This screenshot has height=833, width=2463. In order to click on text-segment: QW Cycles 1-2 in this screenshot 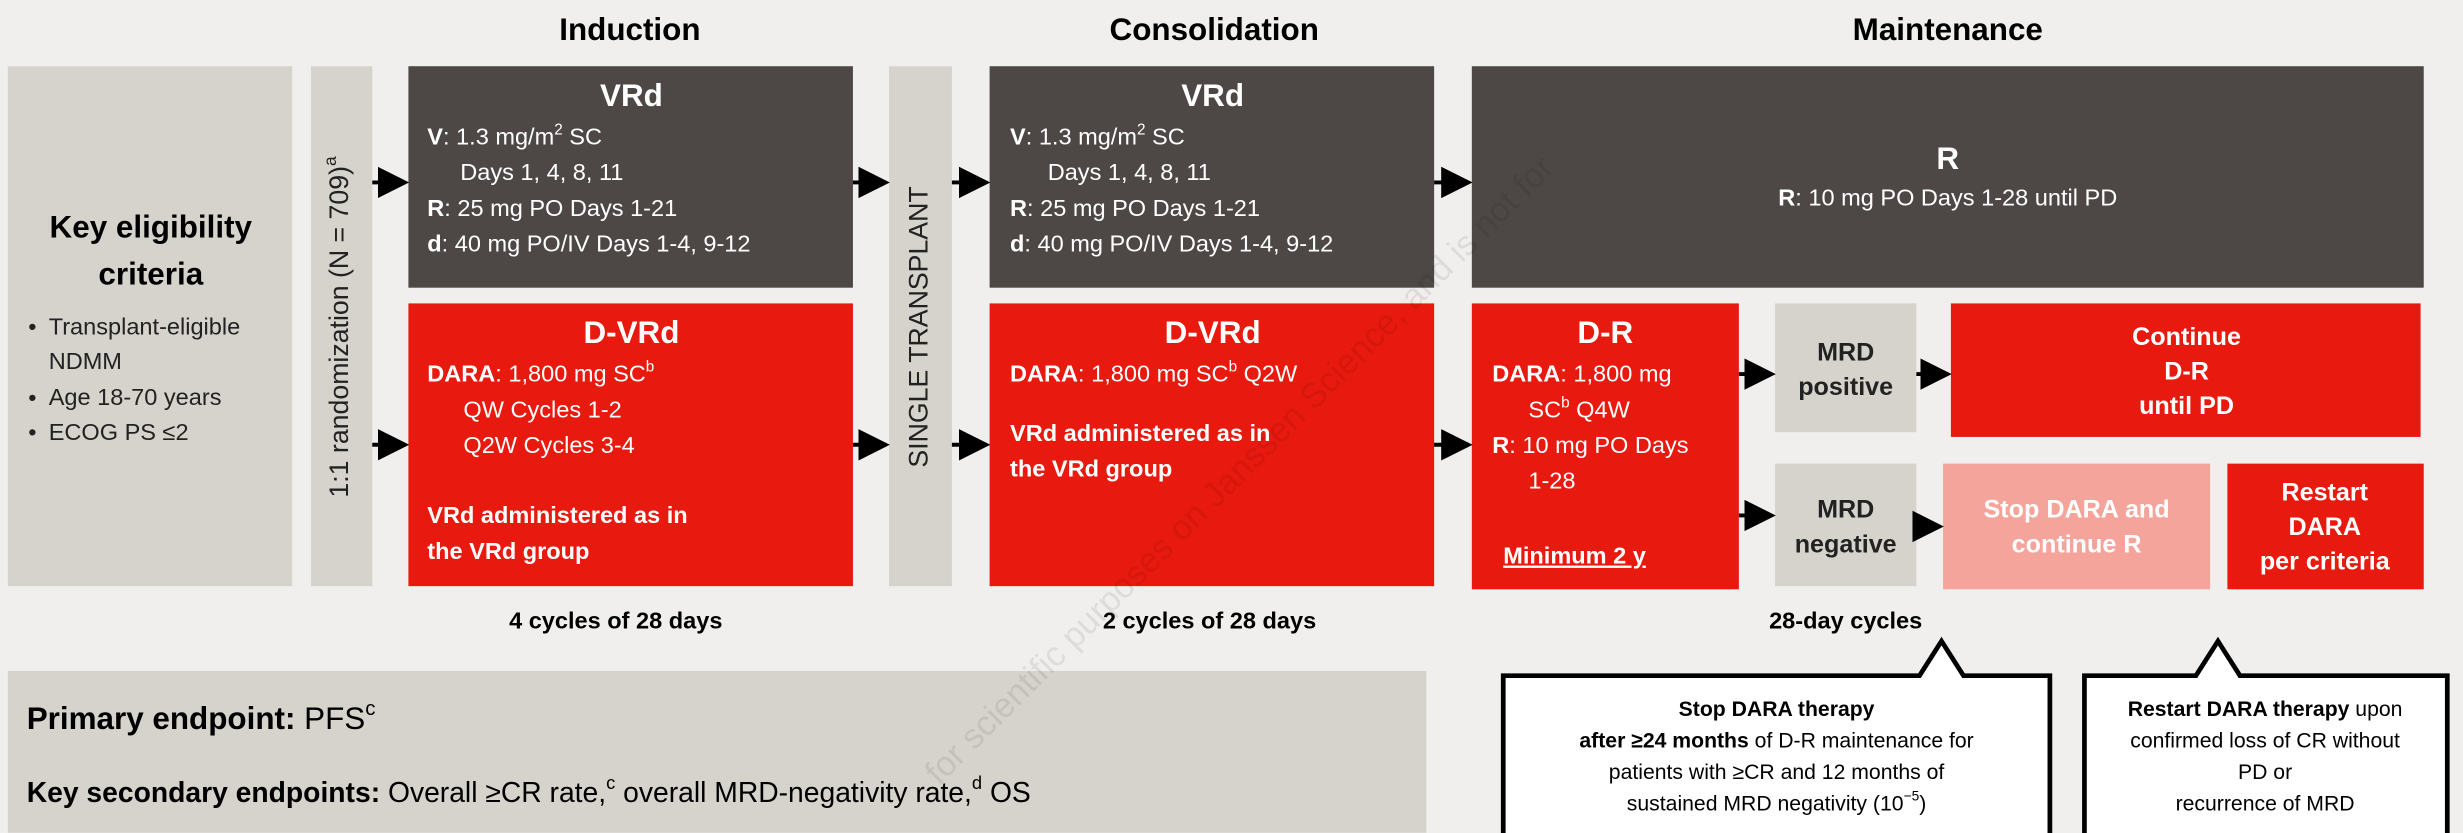, I will do `click(542, 410)`.